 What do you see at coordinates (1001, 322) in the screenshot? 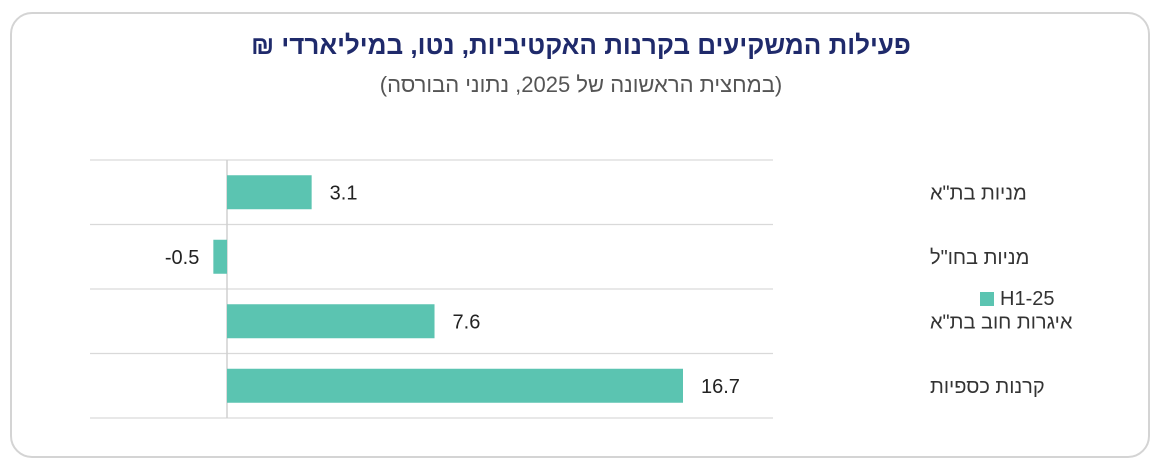
I see `category-label: איגרות חוב בת"א` at bounding box center [1001, 322].